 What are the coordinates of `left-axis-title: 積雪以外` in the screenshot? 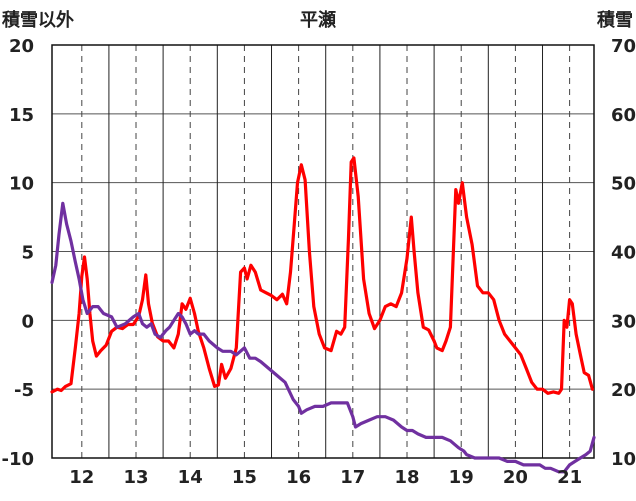 It's located at (37, 20).